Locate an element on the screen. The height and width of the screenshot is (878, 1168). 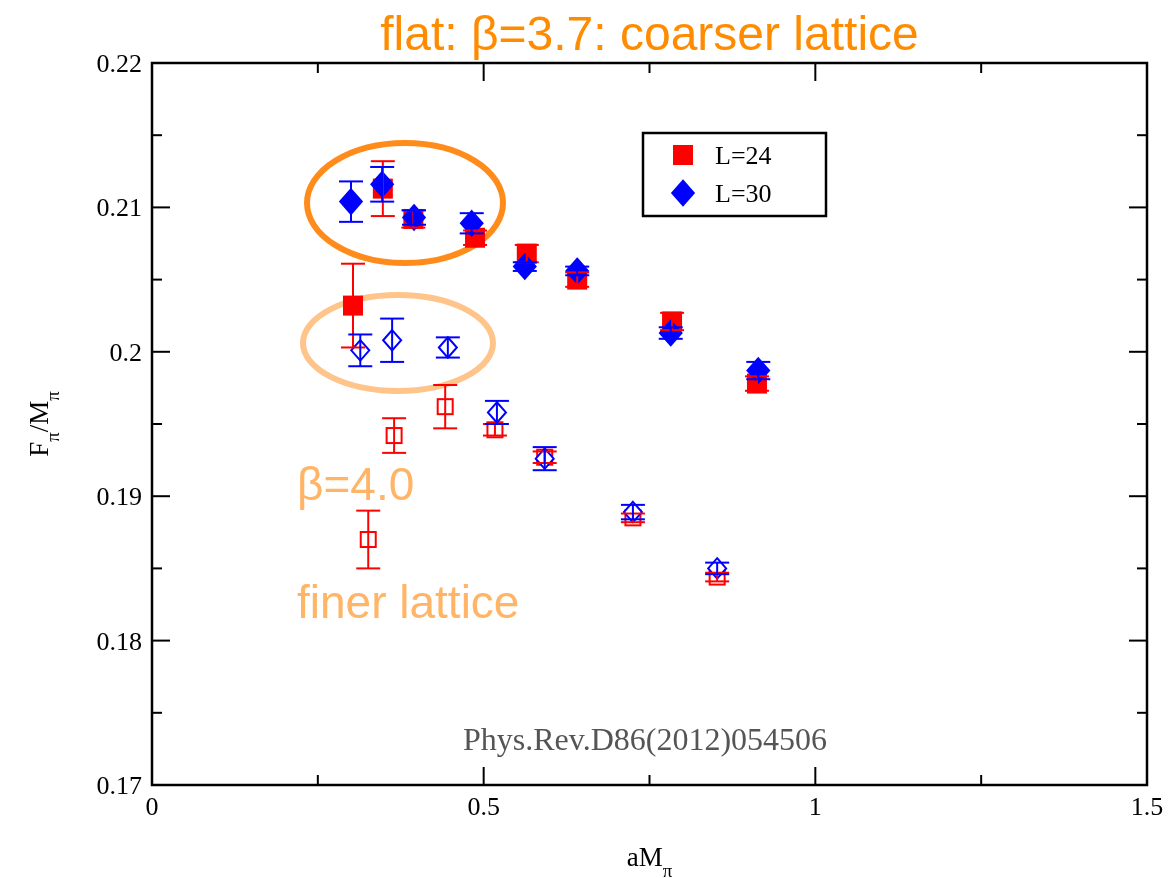
chart-title: flat: β=3.7: coarser lattice is located at coordinates (649, 33).